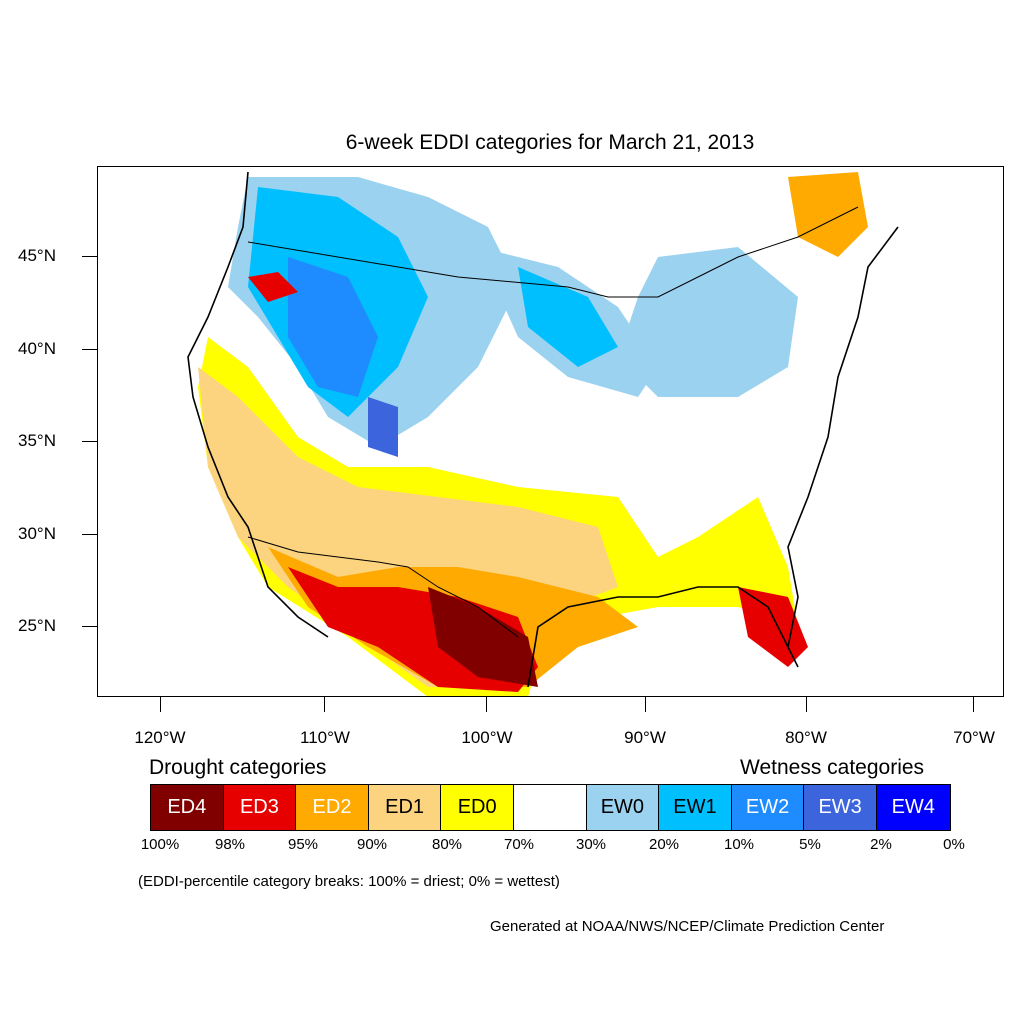 This screenshot has width=1024, height=1024. Describe the element at coordinates (739, 844) in the screenshot. I see `break-label: 10%` at that location.